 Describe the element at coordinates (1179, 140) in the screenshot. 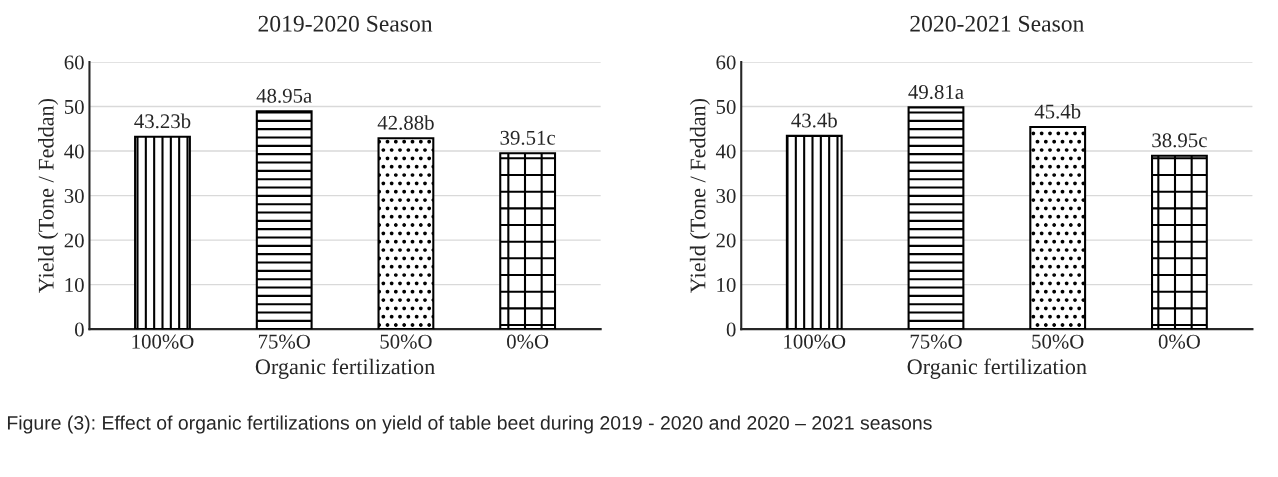

I see `data-label: 38.95c` at that location.